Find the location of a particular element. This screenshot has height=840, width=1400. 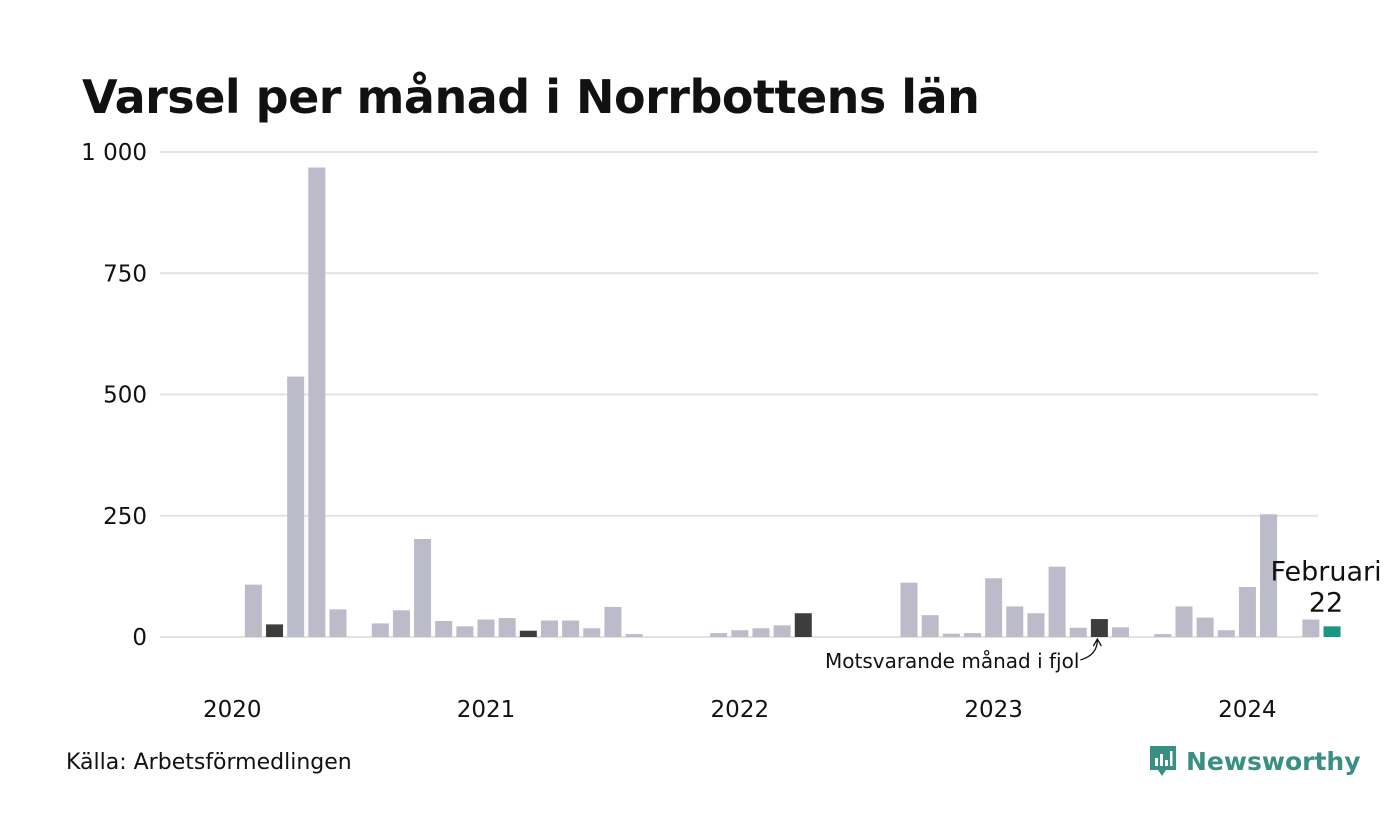

brand-logo: Newsworthy is located at coordinates (1254, 761).